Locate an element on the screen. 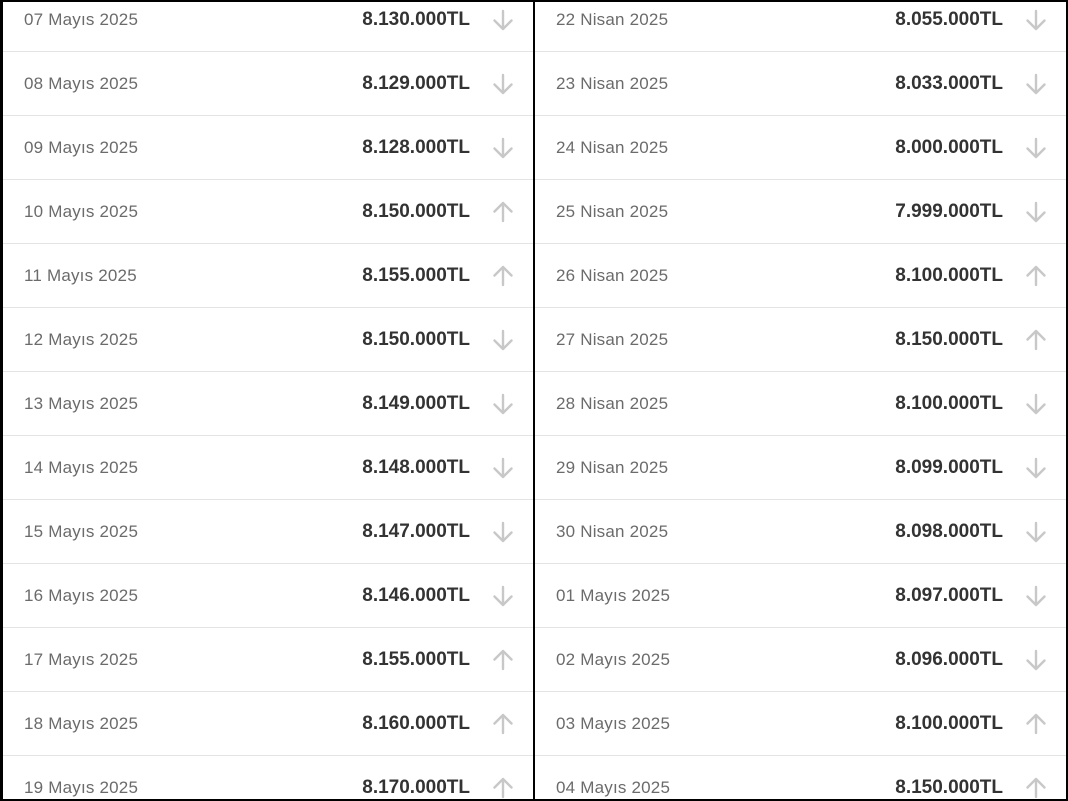 The height and width of the screenshot is (801, 1068). row-date: 12 Mayıs 2025 is located at coordinates (81, 339).